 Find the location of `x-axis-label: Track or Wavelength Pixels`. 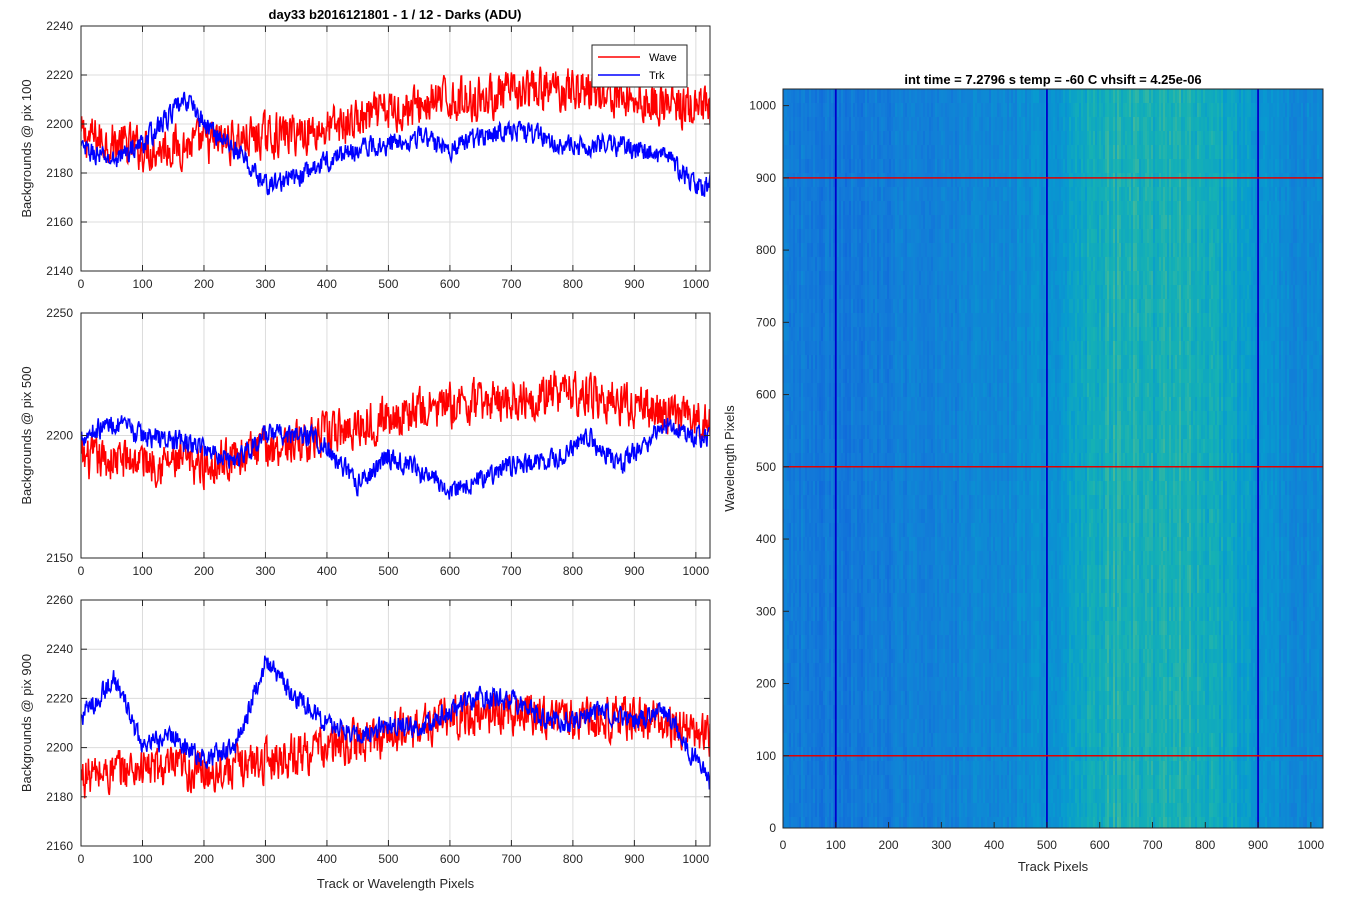

x-axis-label: Track or Wavelength Pixels is located at coordinates (396, 883).